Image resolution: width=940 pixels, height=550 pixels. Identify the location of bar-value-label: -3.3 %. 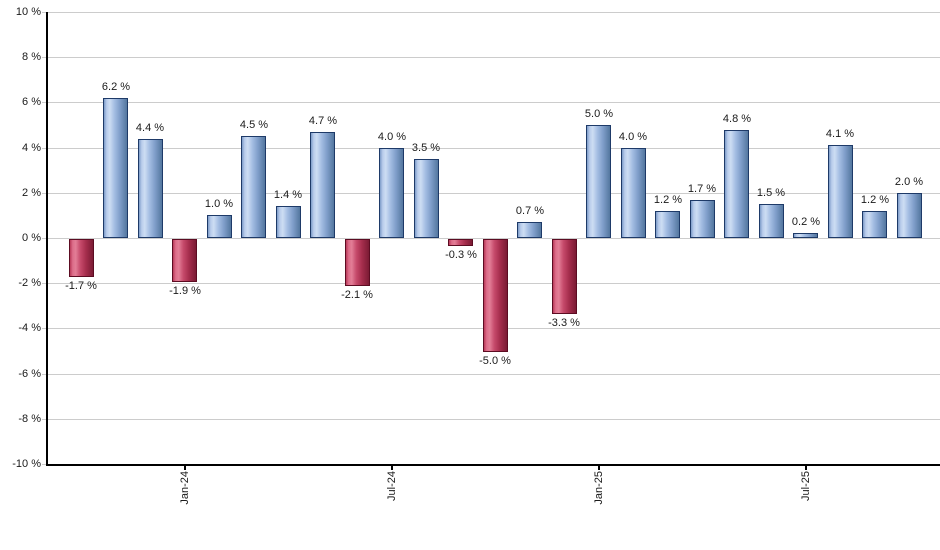
(564, 323).